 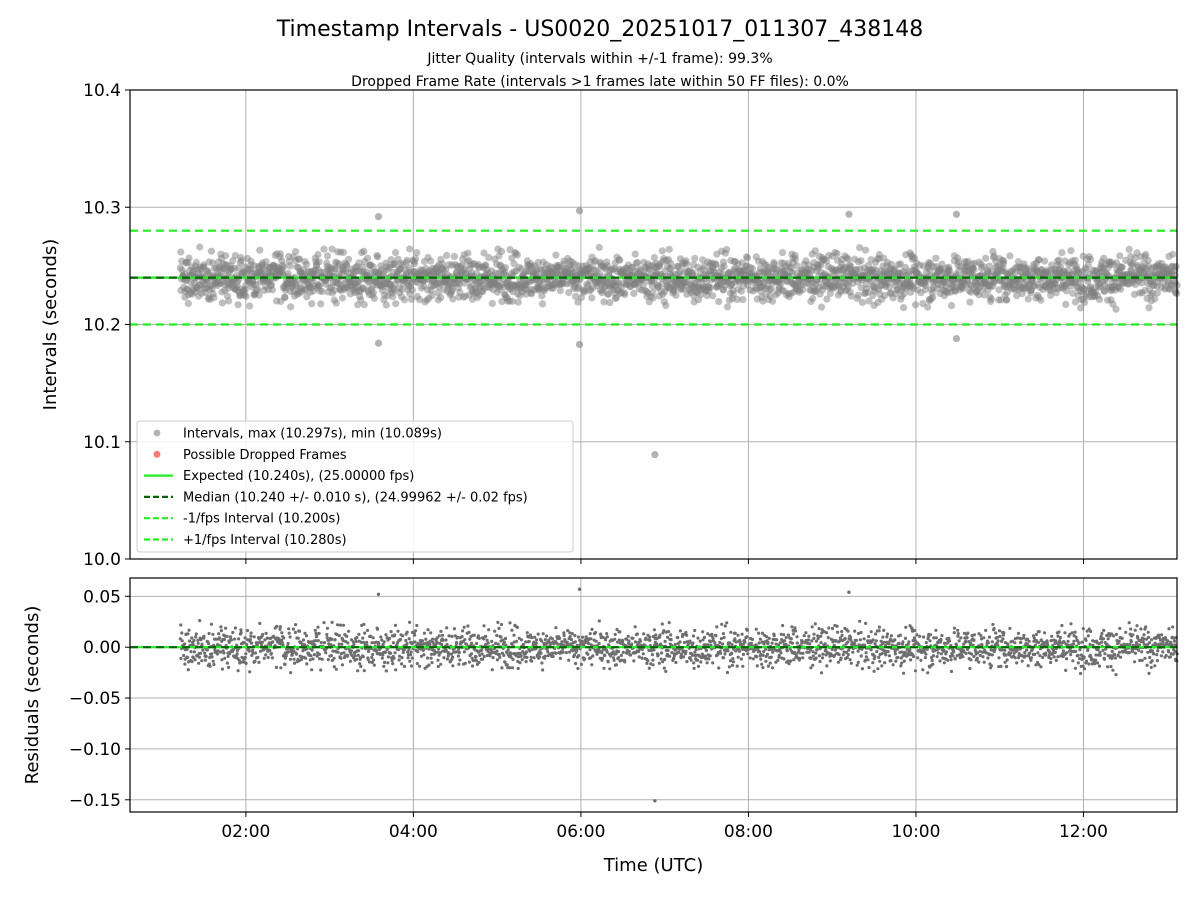 I want to click on interval-notable-point, so click(x=378, y=217).